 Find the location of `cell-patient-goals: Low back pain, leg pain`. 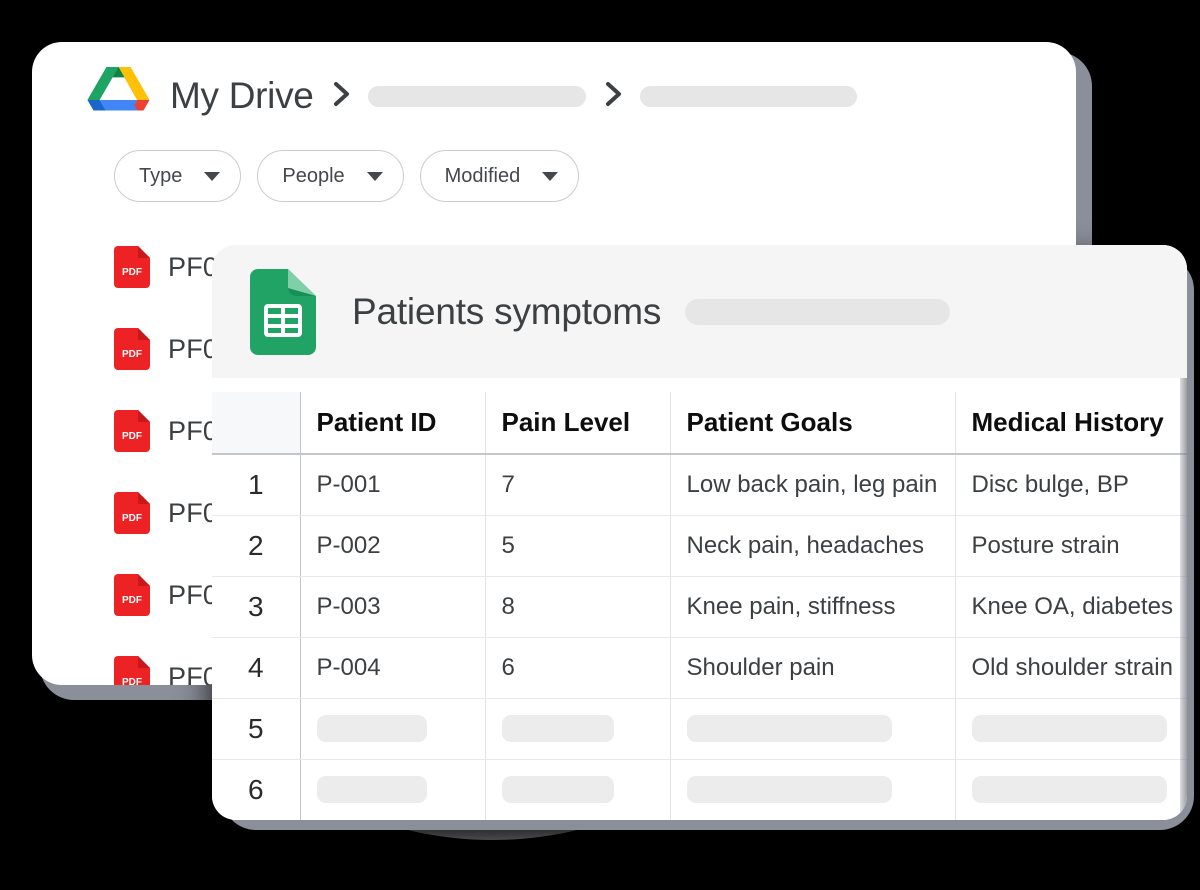

cell-patient-goals: Low back pain, leg pain is located at coordinates (813, 485).